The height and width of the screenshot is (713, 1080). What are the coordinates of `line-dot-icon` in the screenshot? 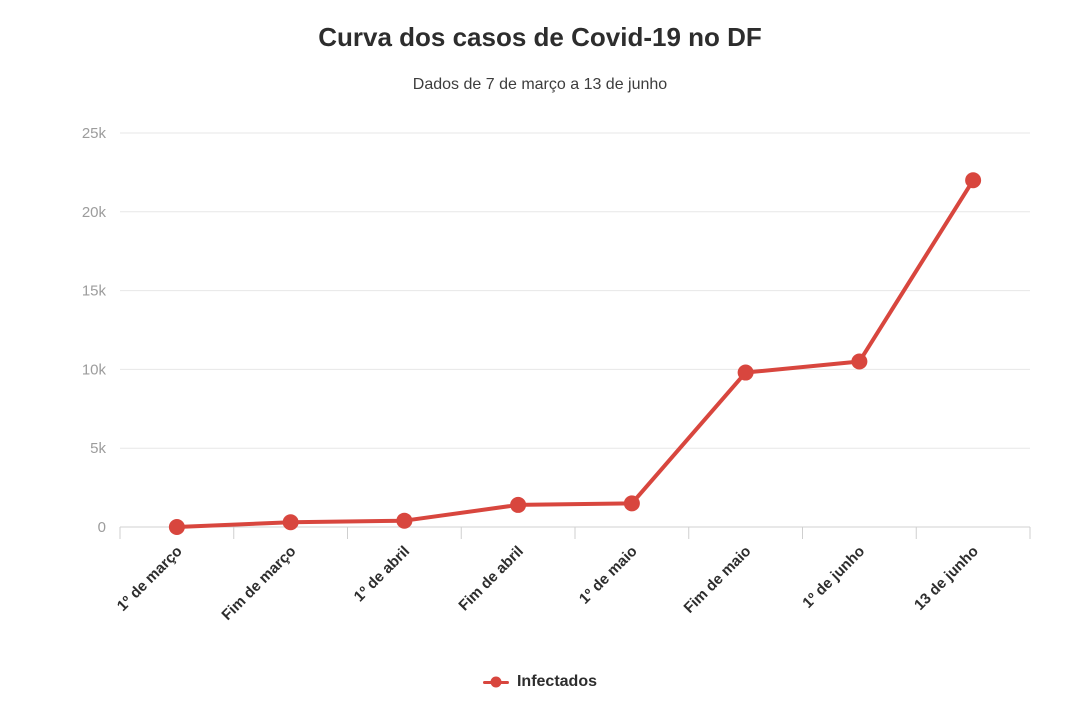 It's located at (495, 682).